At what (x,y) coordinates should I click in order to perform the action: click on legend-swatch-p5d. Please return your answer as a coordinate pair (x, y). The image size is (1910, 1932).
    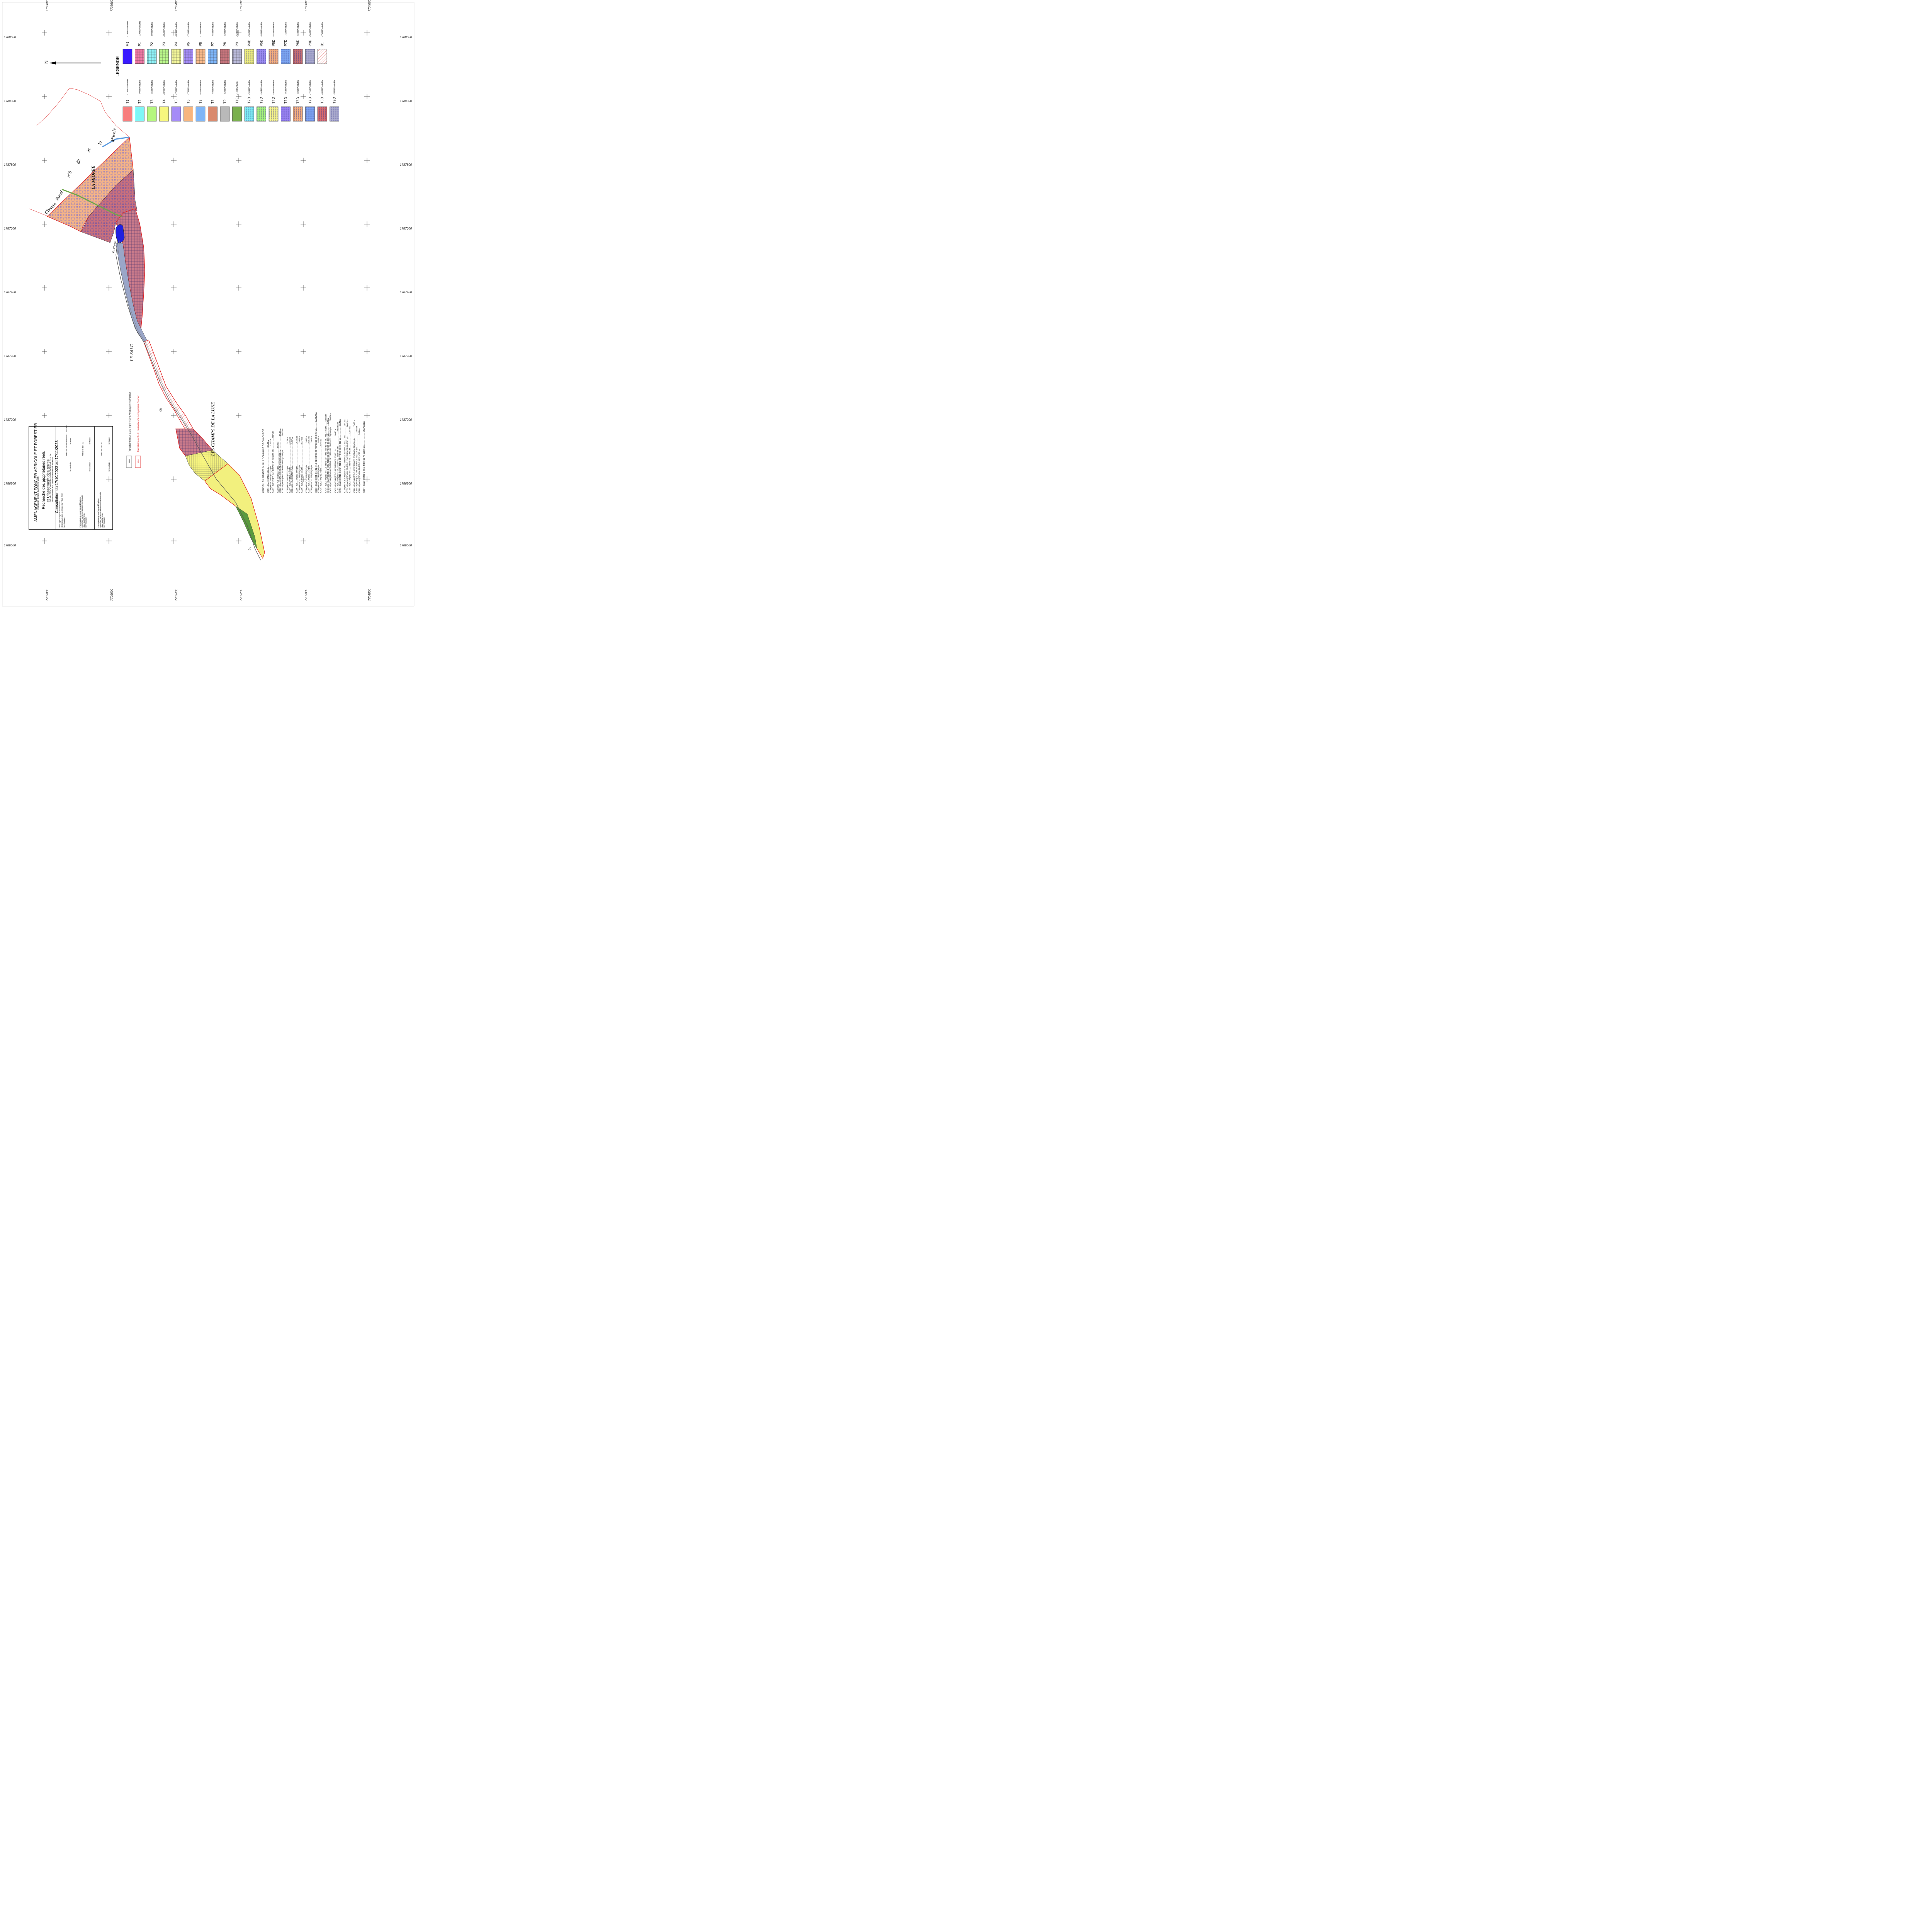
    Looking at the image, I should click on (261, 57).